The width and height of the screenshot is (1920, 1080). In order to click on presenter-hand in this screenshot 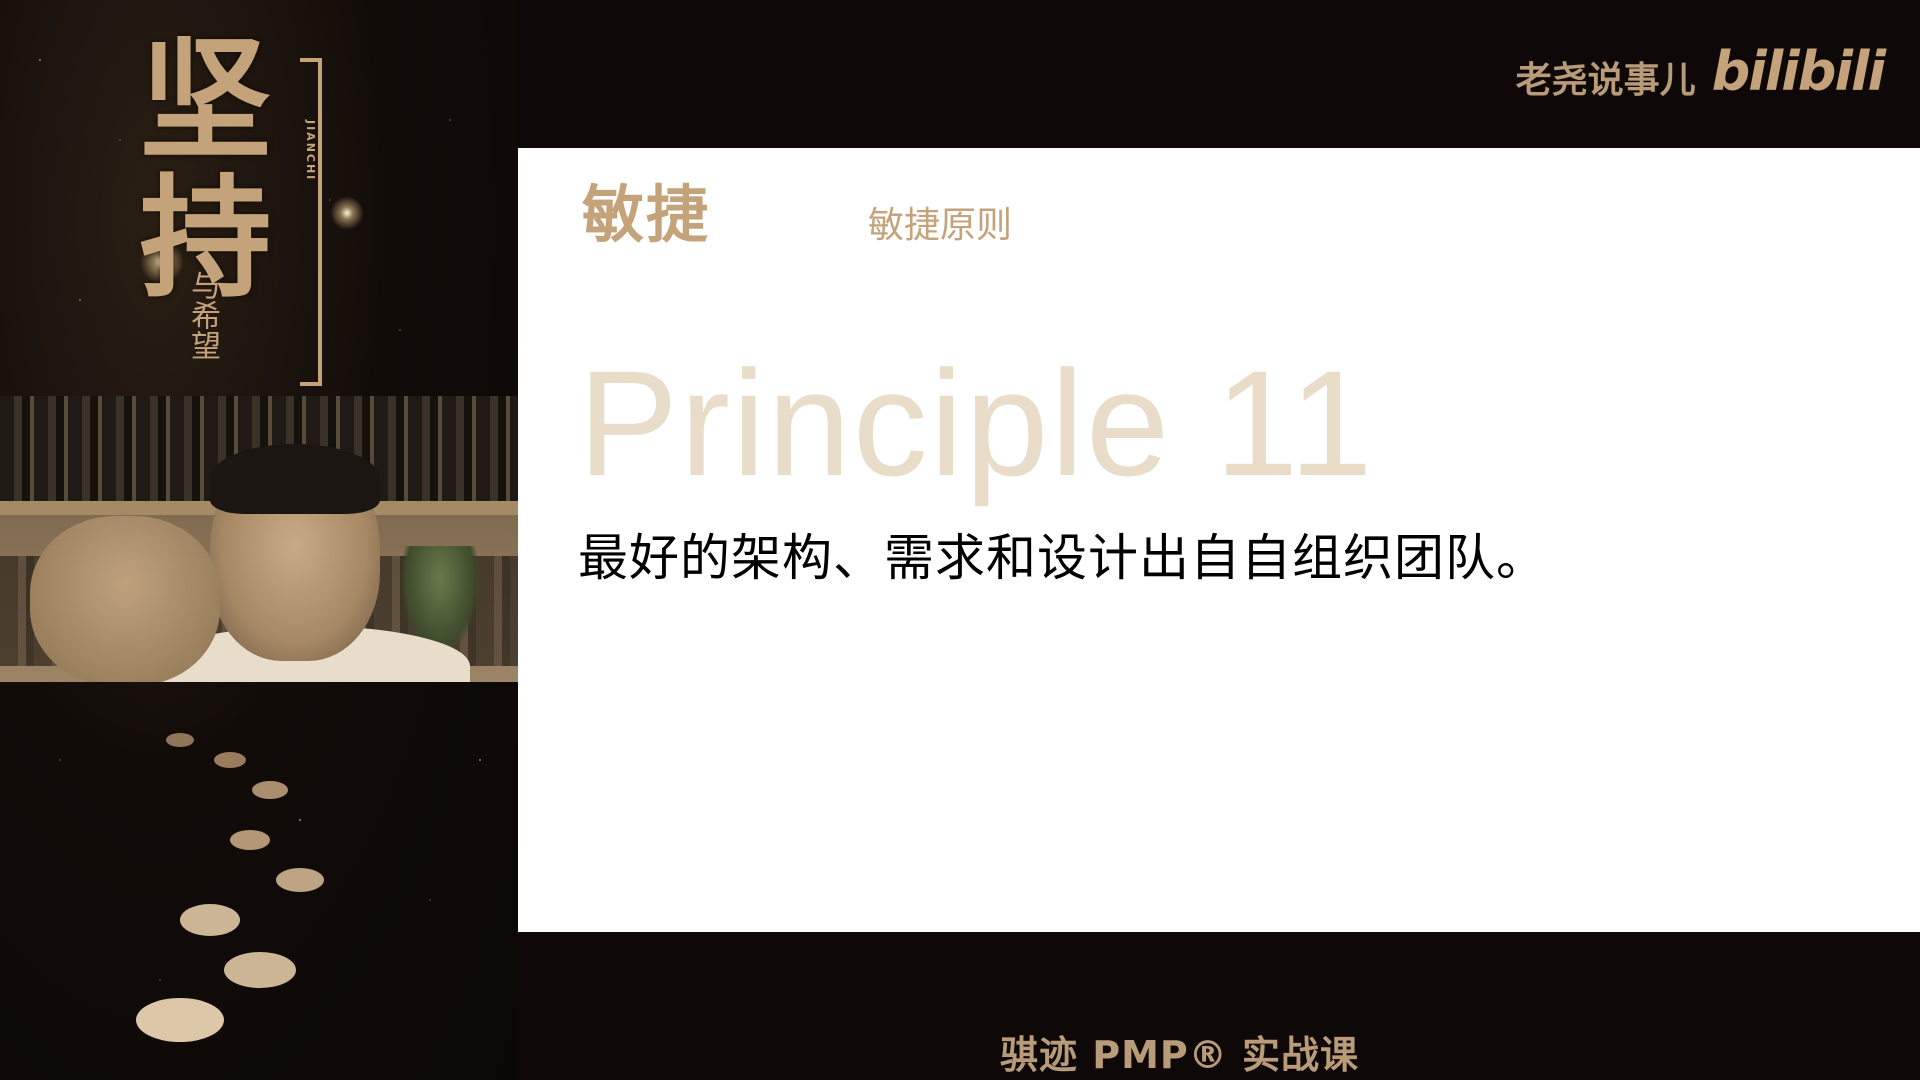, I will do `click(125, 599)`.